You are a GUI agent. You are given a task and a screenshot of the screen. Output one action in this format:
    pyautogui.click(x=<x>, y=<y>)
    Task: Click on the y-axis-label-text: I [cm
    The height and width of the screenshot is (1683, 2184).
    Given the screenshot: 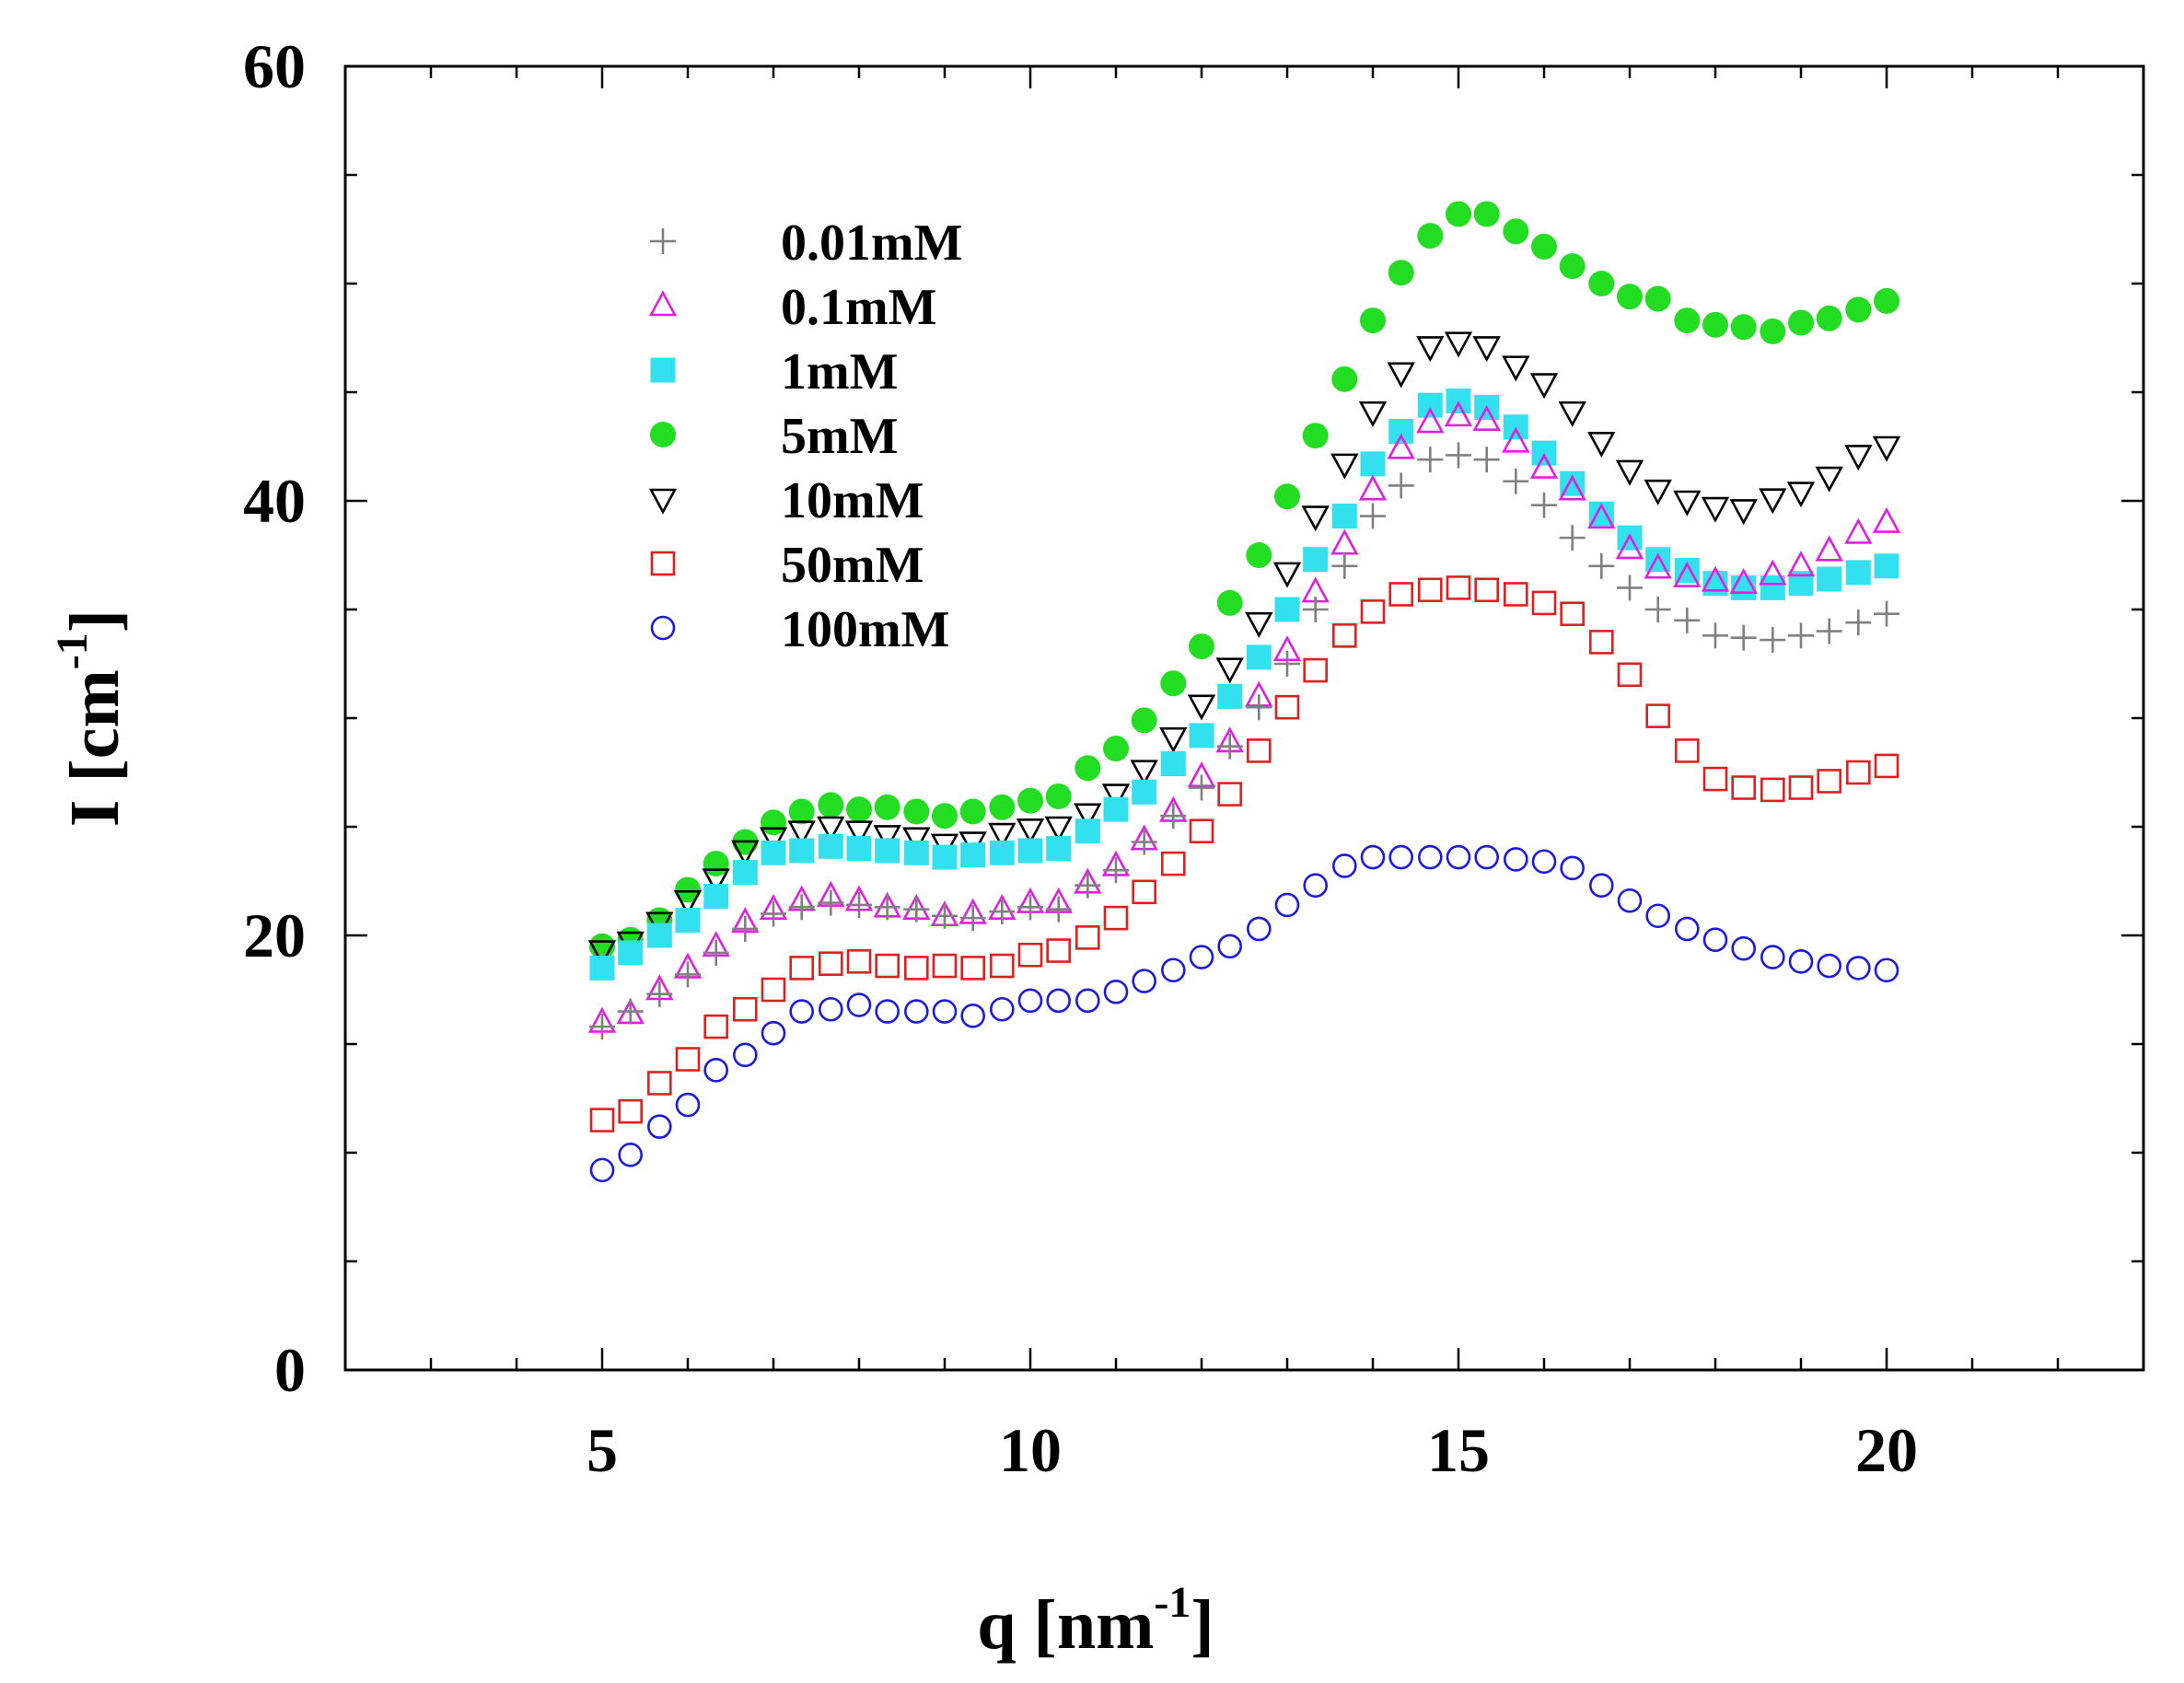 What is the action you would take?
    pyautogui.click(x=95, y=748)
    